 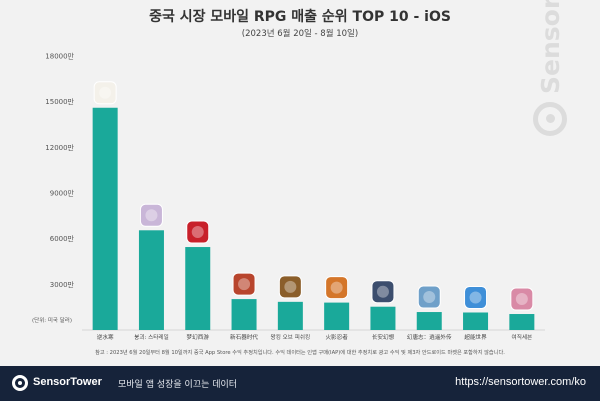 I want to click on x-tick-label: 붕괴: 스타레일, so click(x=151, y=337).